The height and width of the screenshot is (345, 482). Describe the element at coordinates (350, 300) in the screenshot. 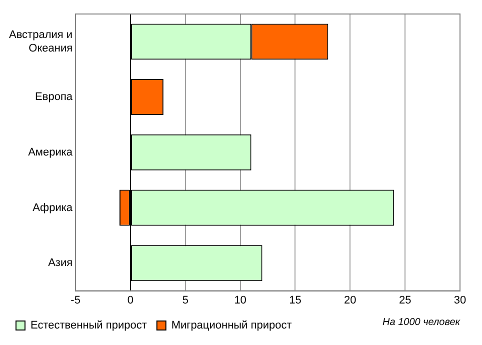

I see `x-tick-label: 20` at that location.